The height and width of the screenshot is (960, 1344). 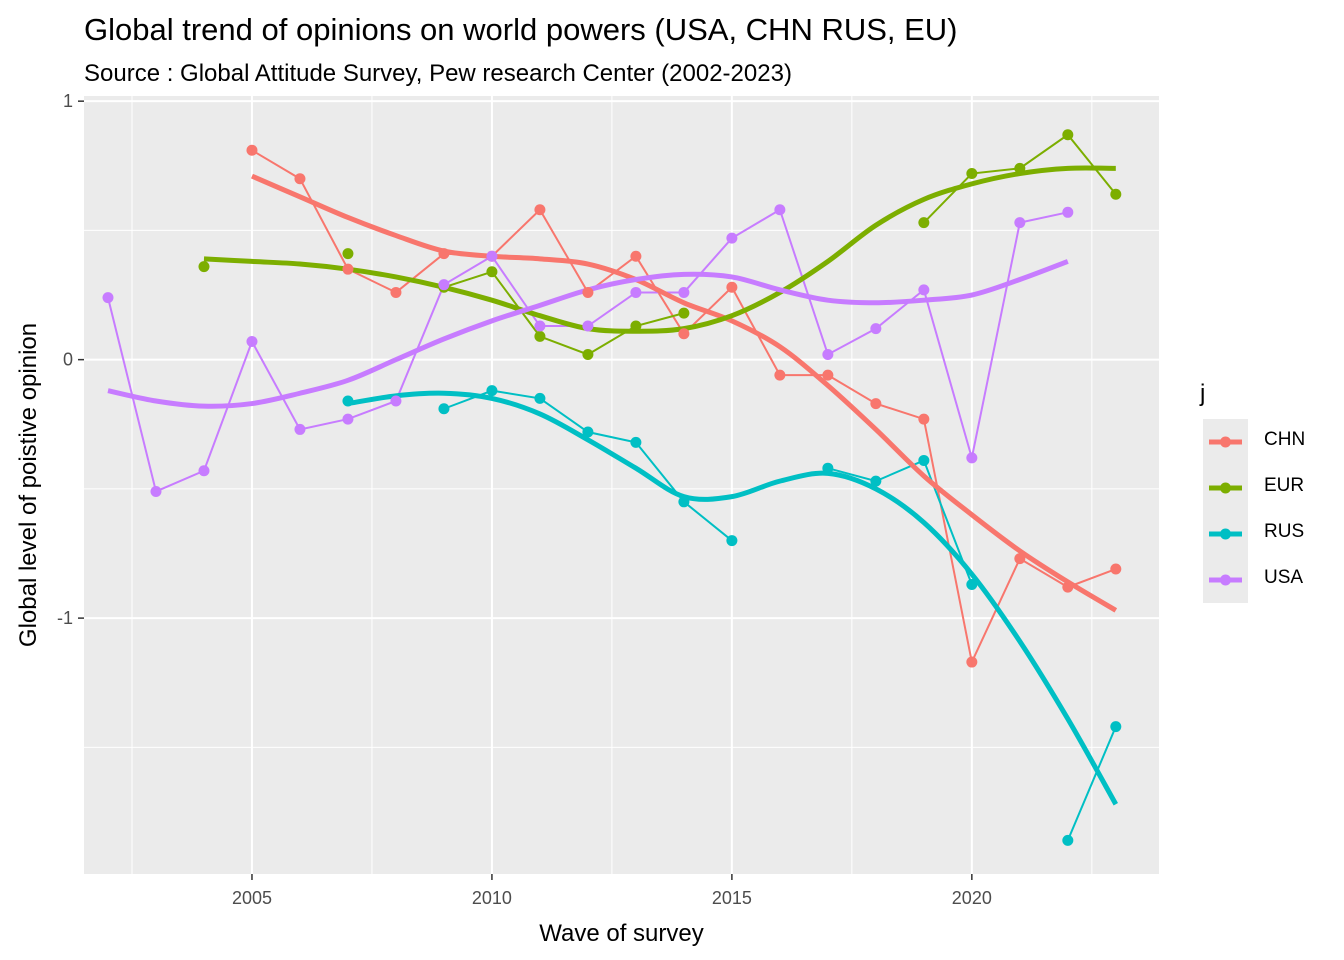 I want to click on x-tick-label: 2015, so click(x=732, y=898).